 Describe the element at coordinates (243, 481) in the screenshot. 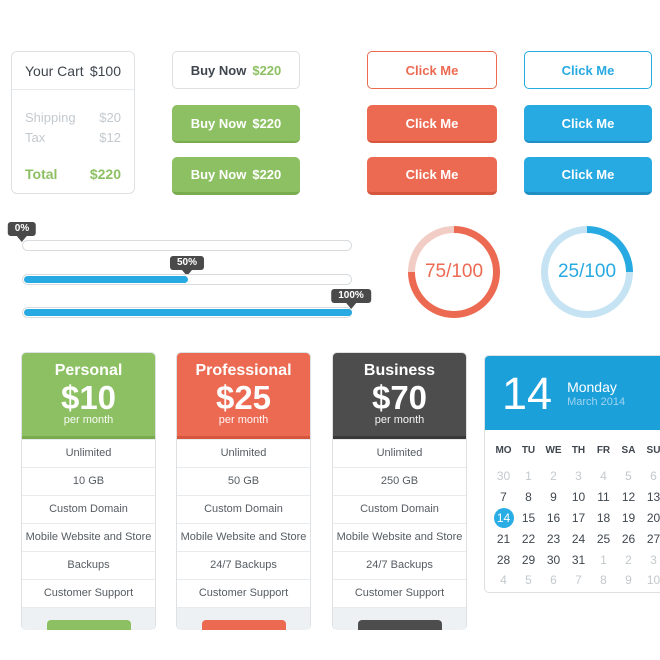

I see `feature-row: 50 GB` at that location.